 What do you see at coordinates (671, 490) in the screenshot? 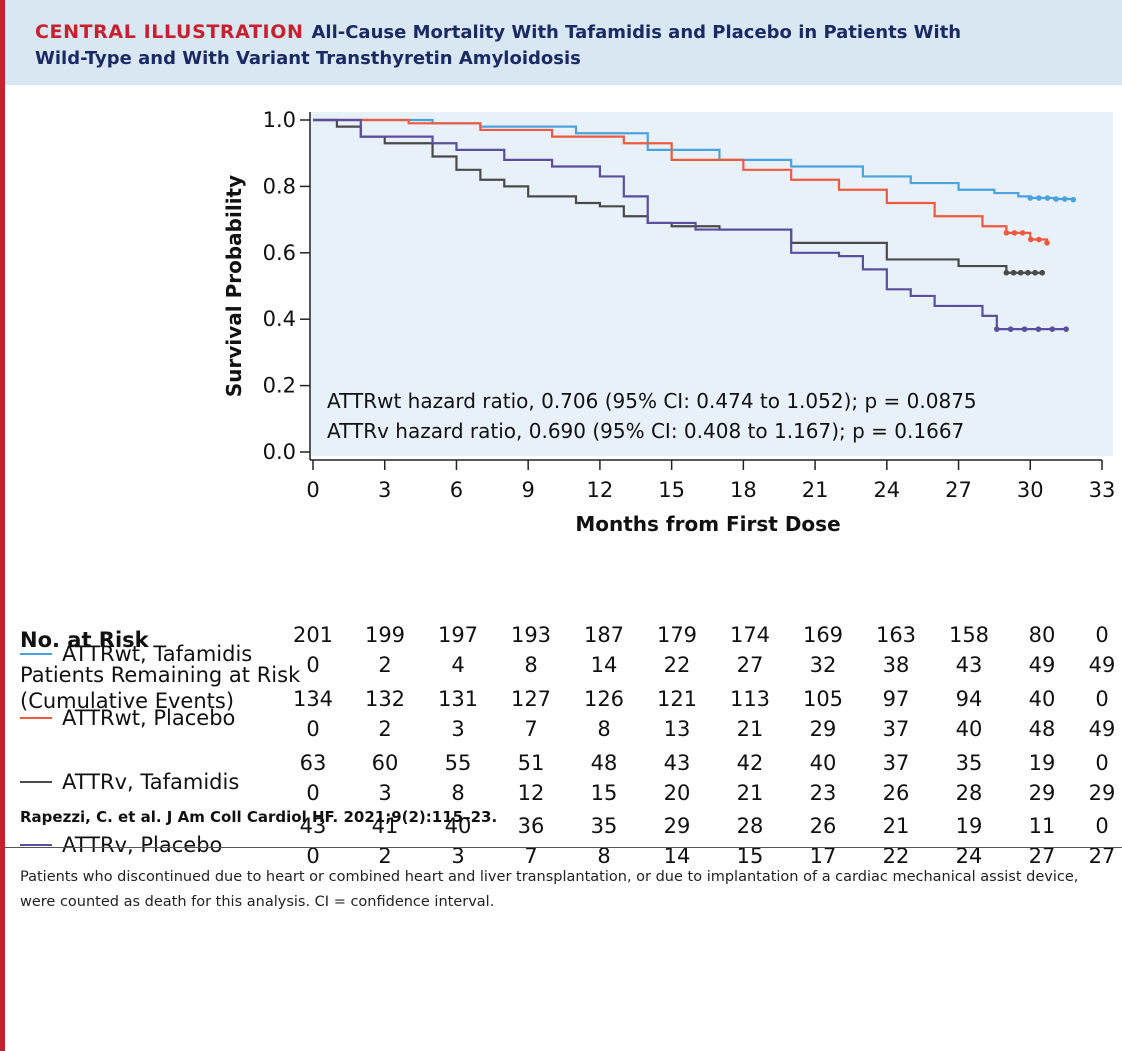
I see `x-tick-label: 15` at bounding box center [671, 490].